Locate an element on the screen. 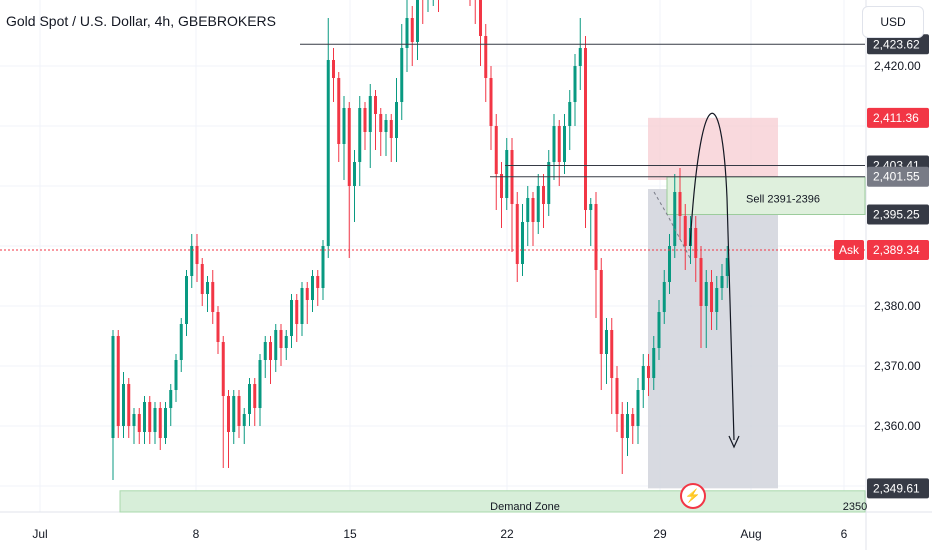  stop-loss-zone is located at coordinates (713, 148).